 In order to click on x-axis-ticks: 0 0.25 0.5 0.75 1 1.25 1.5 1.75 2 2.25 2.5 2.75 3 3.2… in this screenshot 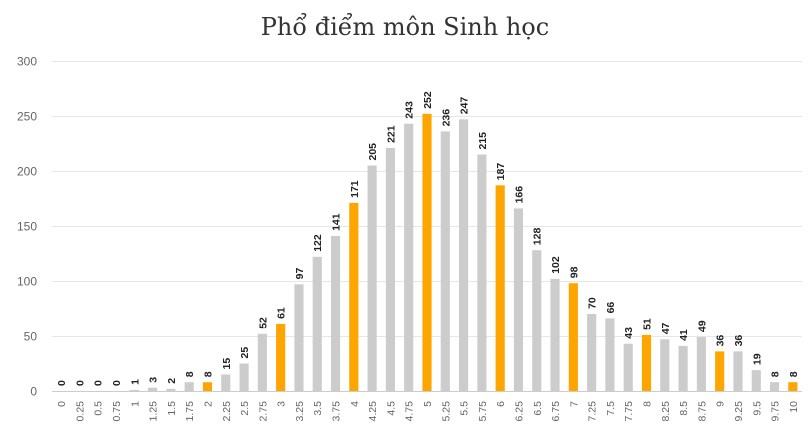, I will do `click(428, 411)`.